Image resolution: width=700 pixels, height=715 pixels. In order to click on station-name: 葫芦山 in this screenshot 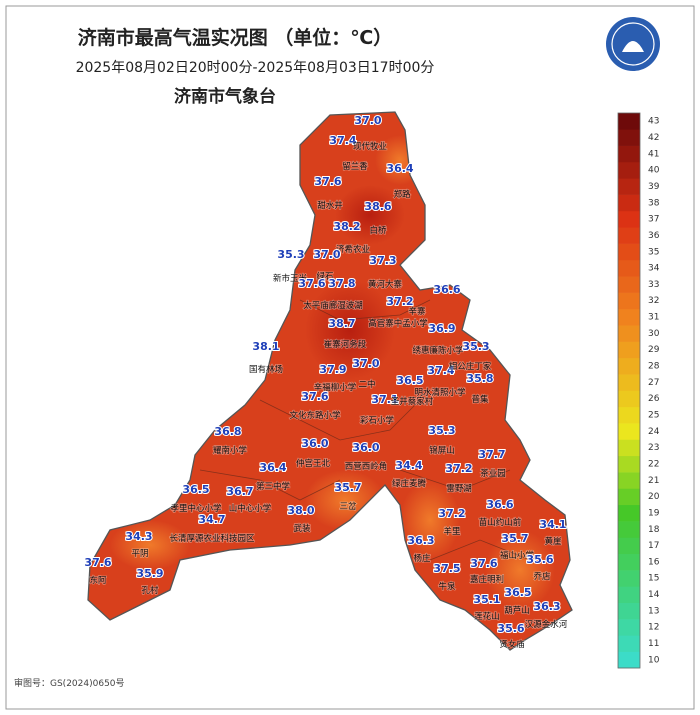, I will do `click(517, 610)`.